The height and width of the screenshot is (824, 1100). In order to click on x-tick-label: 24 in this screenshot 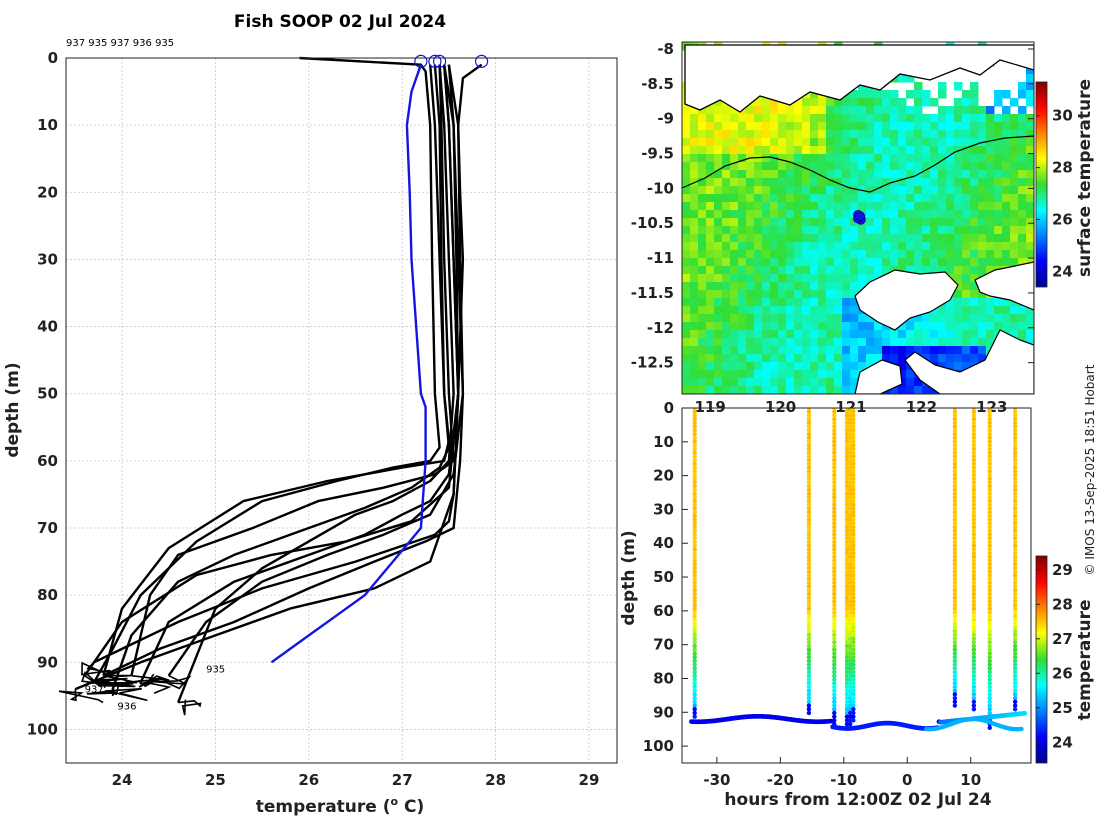, I will do `click(122, 780)`.